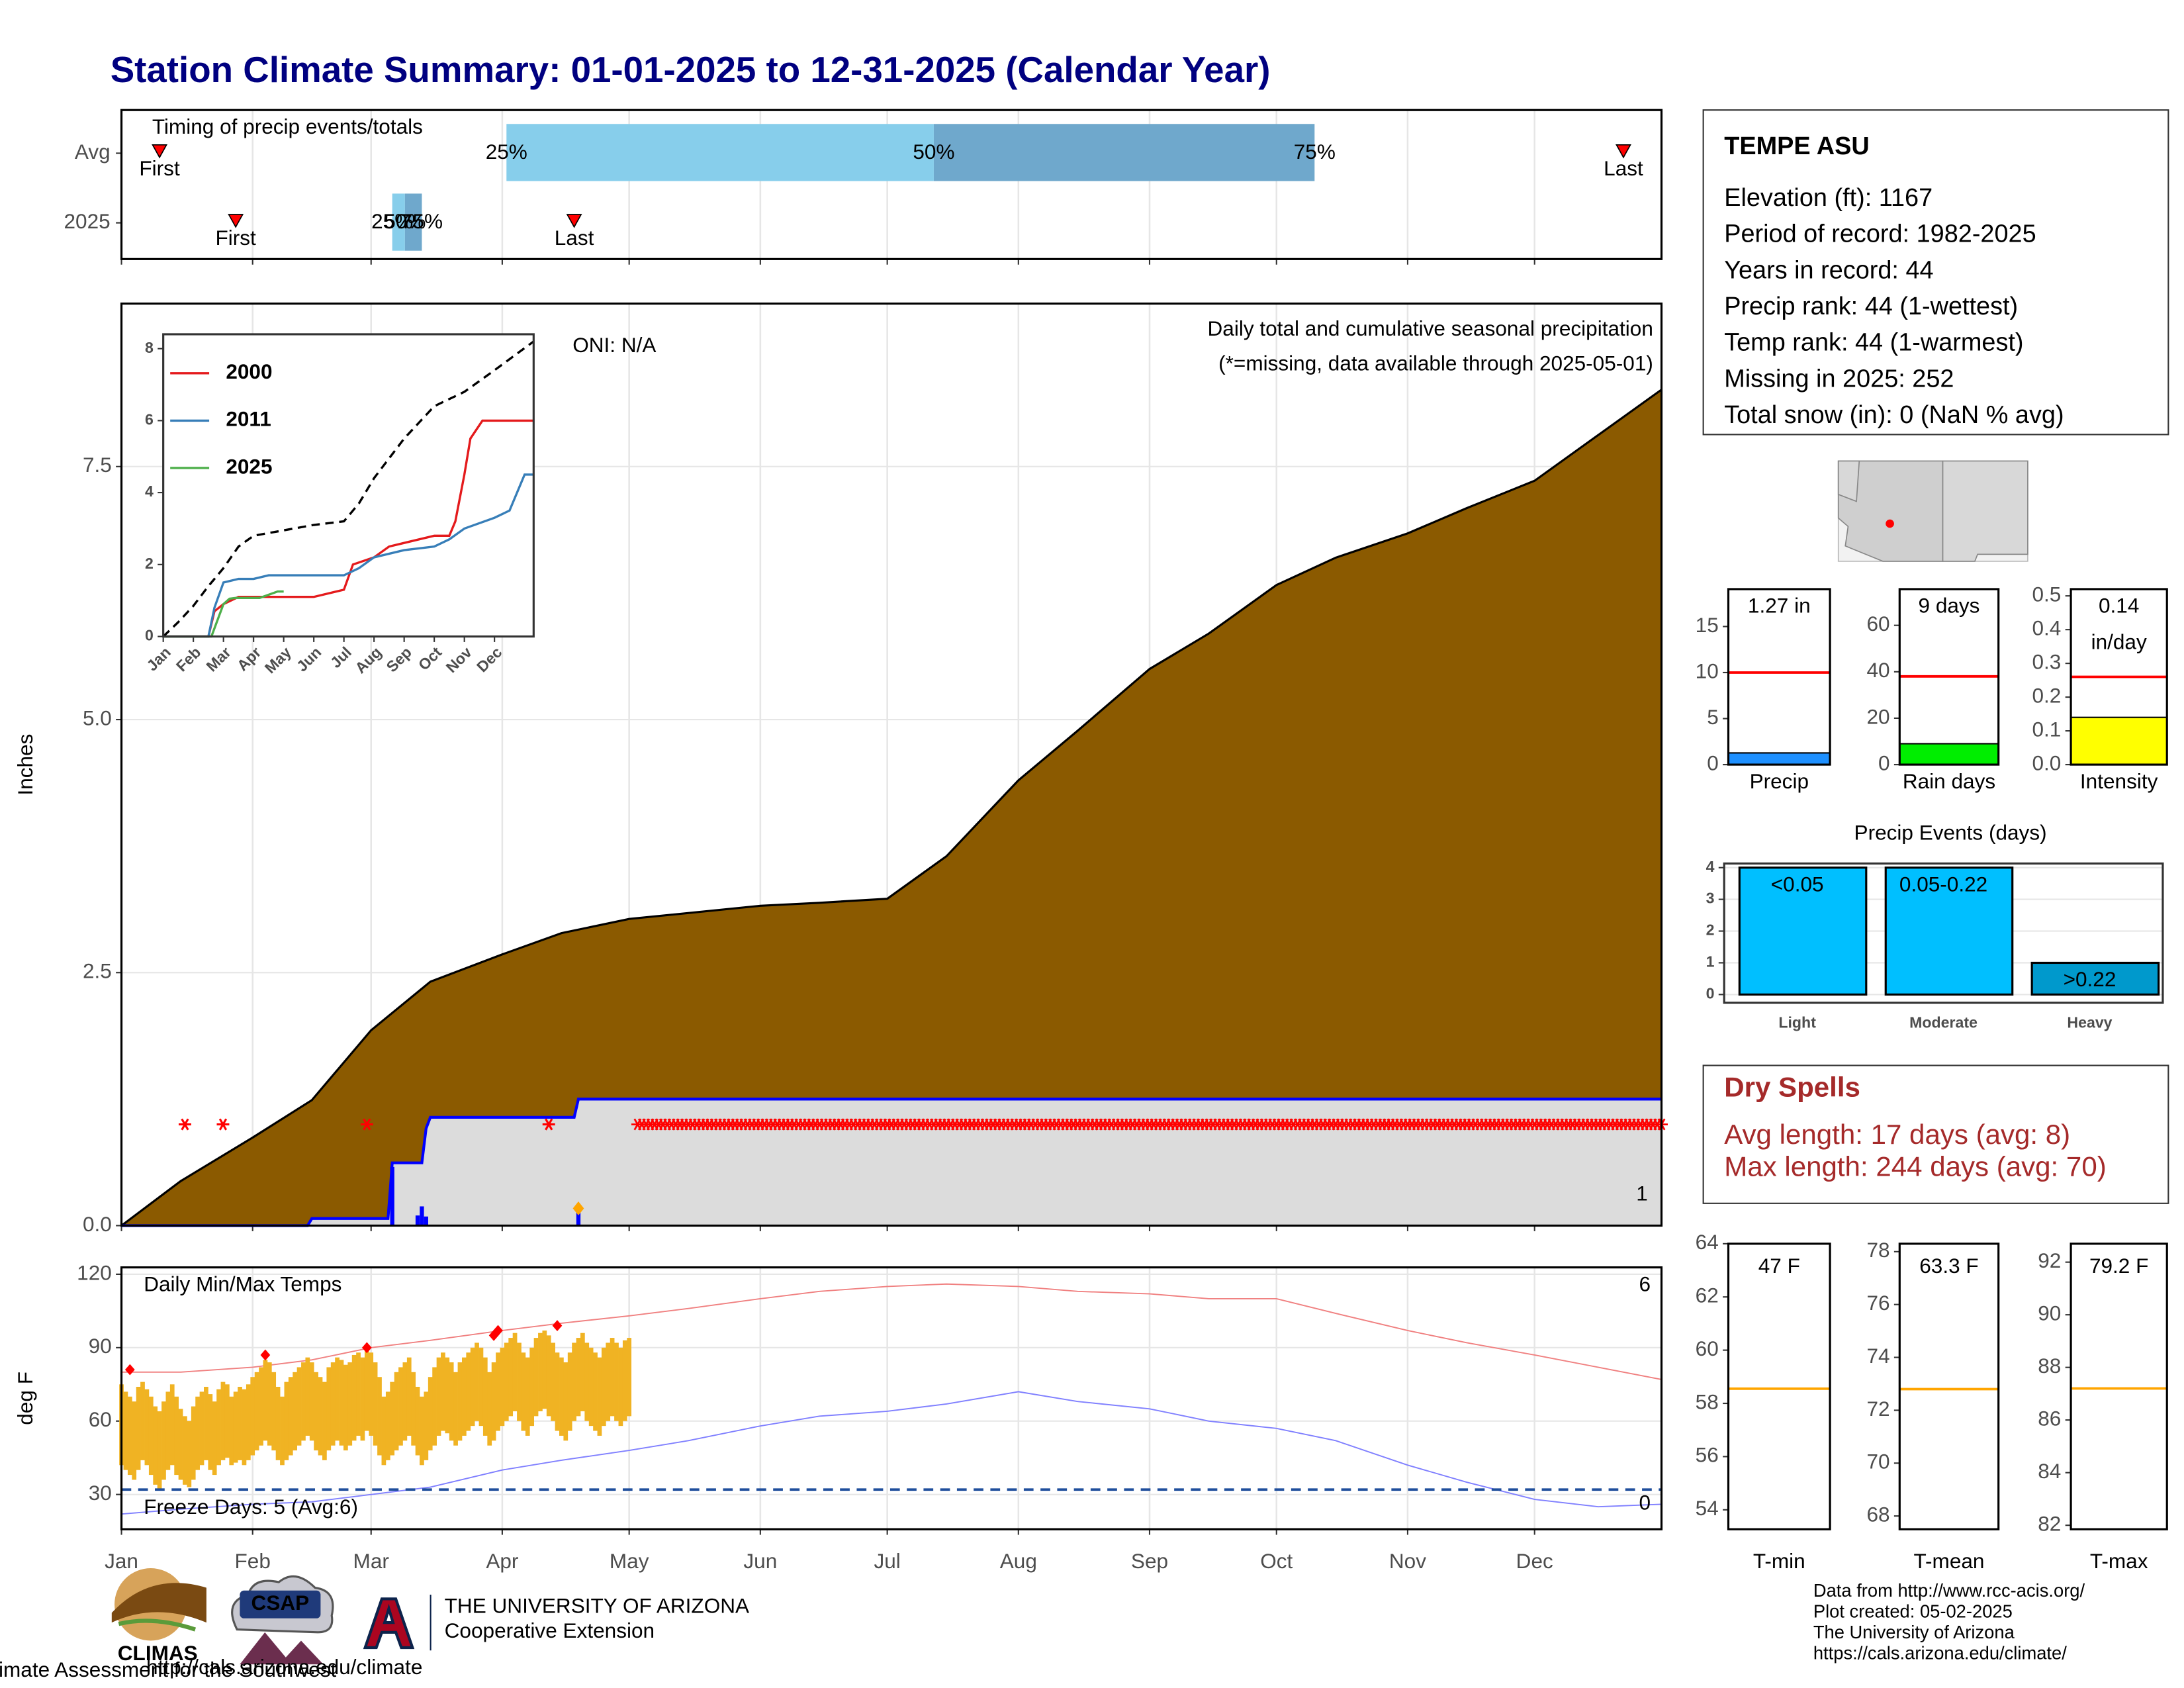  Describe the element at coordinates (887, 1561) in the screenshot. I see `x-tick-label: Jul` at that location.